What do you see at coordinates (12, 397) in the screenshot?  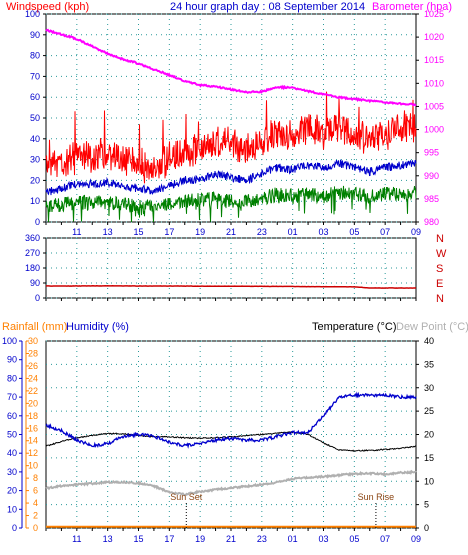 I see `humidity-y-tick-label: 70` at bounding box center [12, 397].